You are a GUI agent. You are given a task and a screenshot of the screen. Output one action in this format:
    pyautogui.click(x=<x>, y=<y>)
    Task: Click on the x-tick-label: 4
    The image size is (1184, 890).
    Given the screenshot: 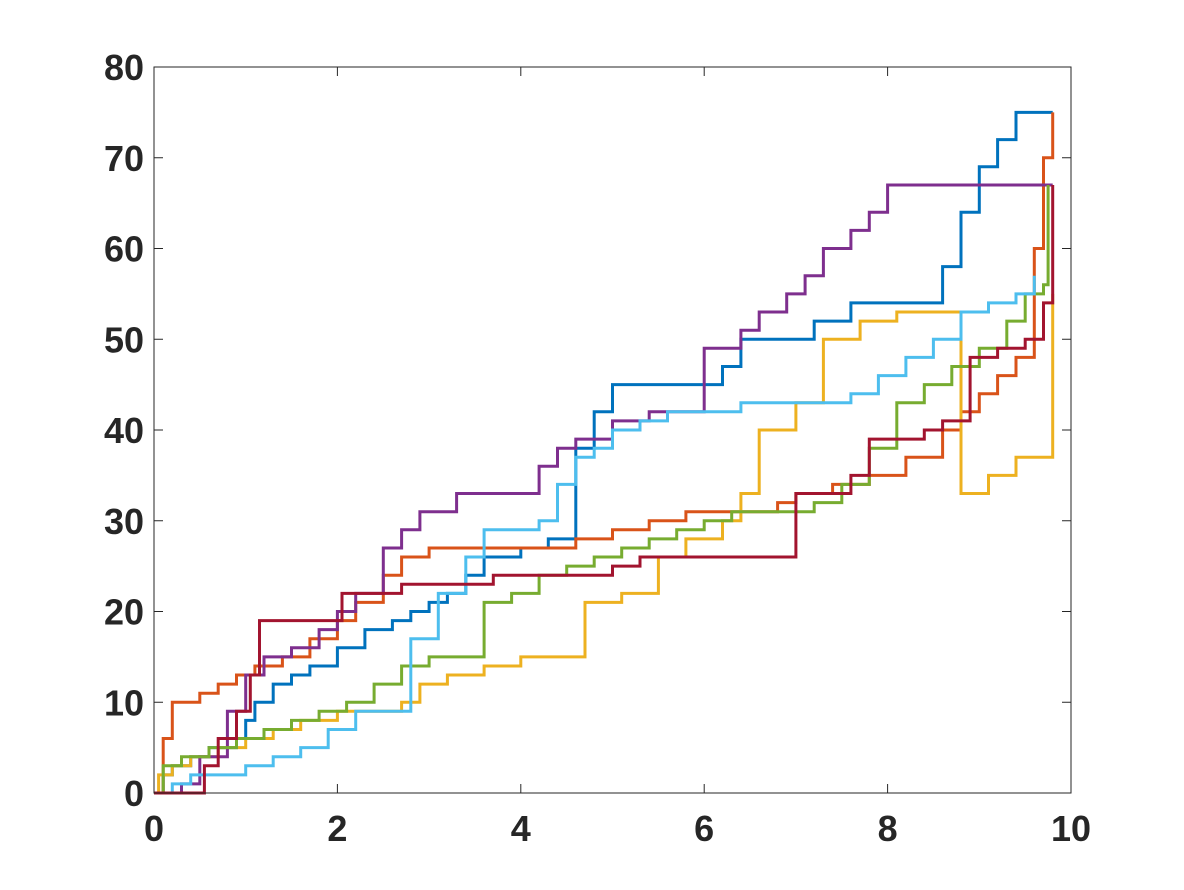 What is the action you would take?
    pyautogui.click(x=521, y=828)
    